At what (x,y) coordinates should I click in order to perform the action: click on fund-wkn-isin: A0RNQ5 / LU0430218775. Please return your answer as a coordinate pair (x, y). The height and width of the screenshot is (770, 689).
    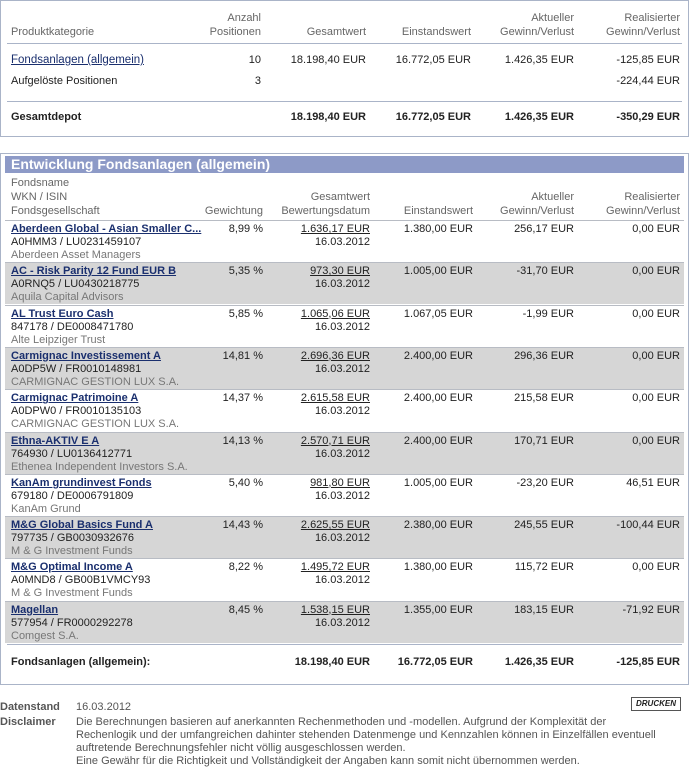
    Looking at the image, I should click on (75, 284).